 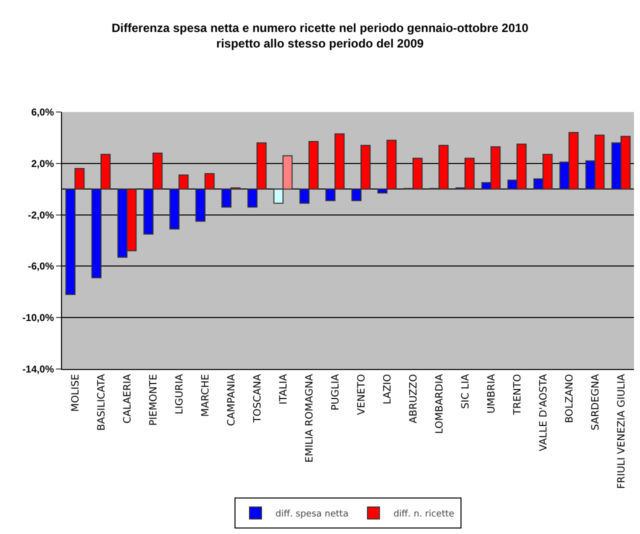 What do you see at coordinates (41, 216) in the screenshot?
I see `y-tick-label: -2,0%` at bounding box center [41, 216].